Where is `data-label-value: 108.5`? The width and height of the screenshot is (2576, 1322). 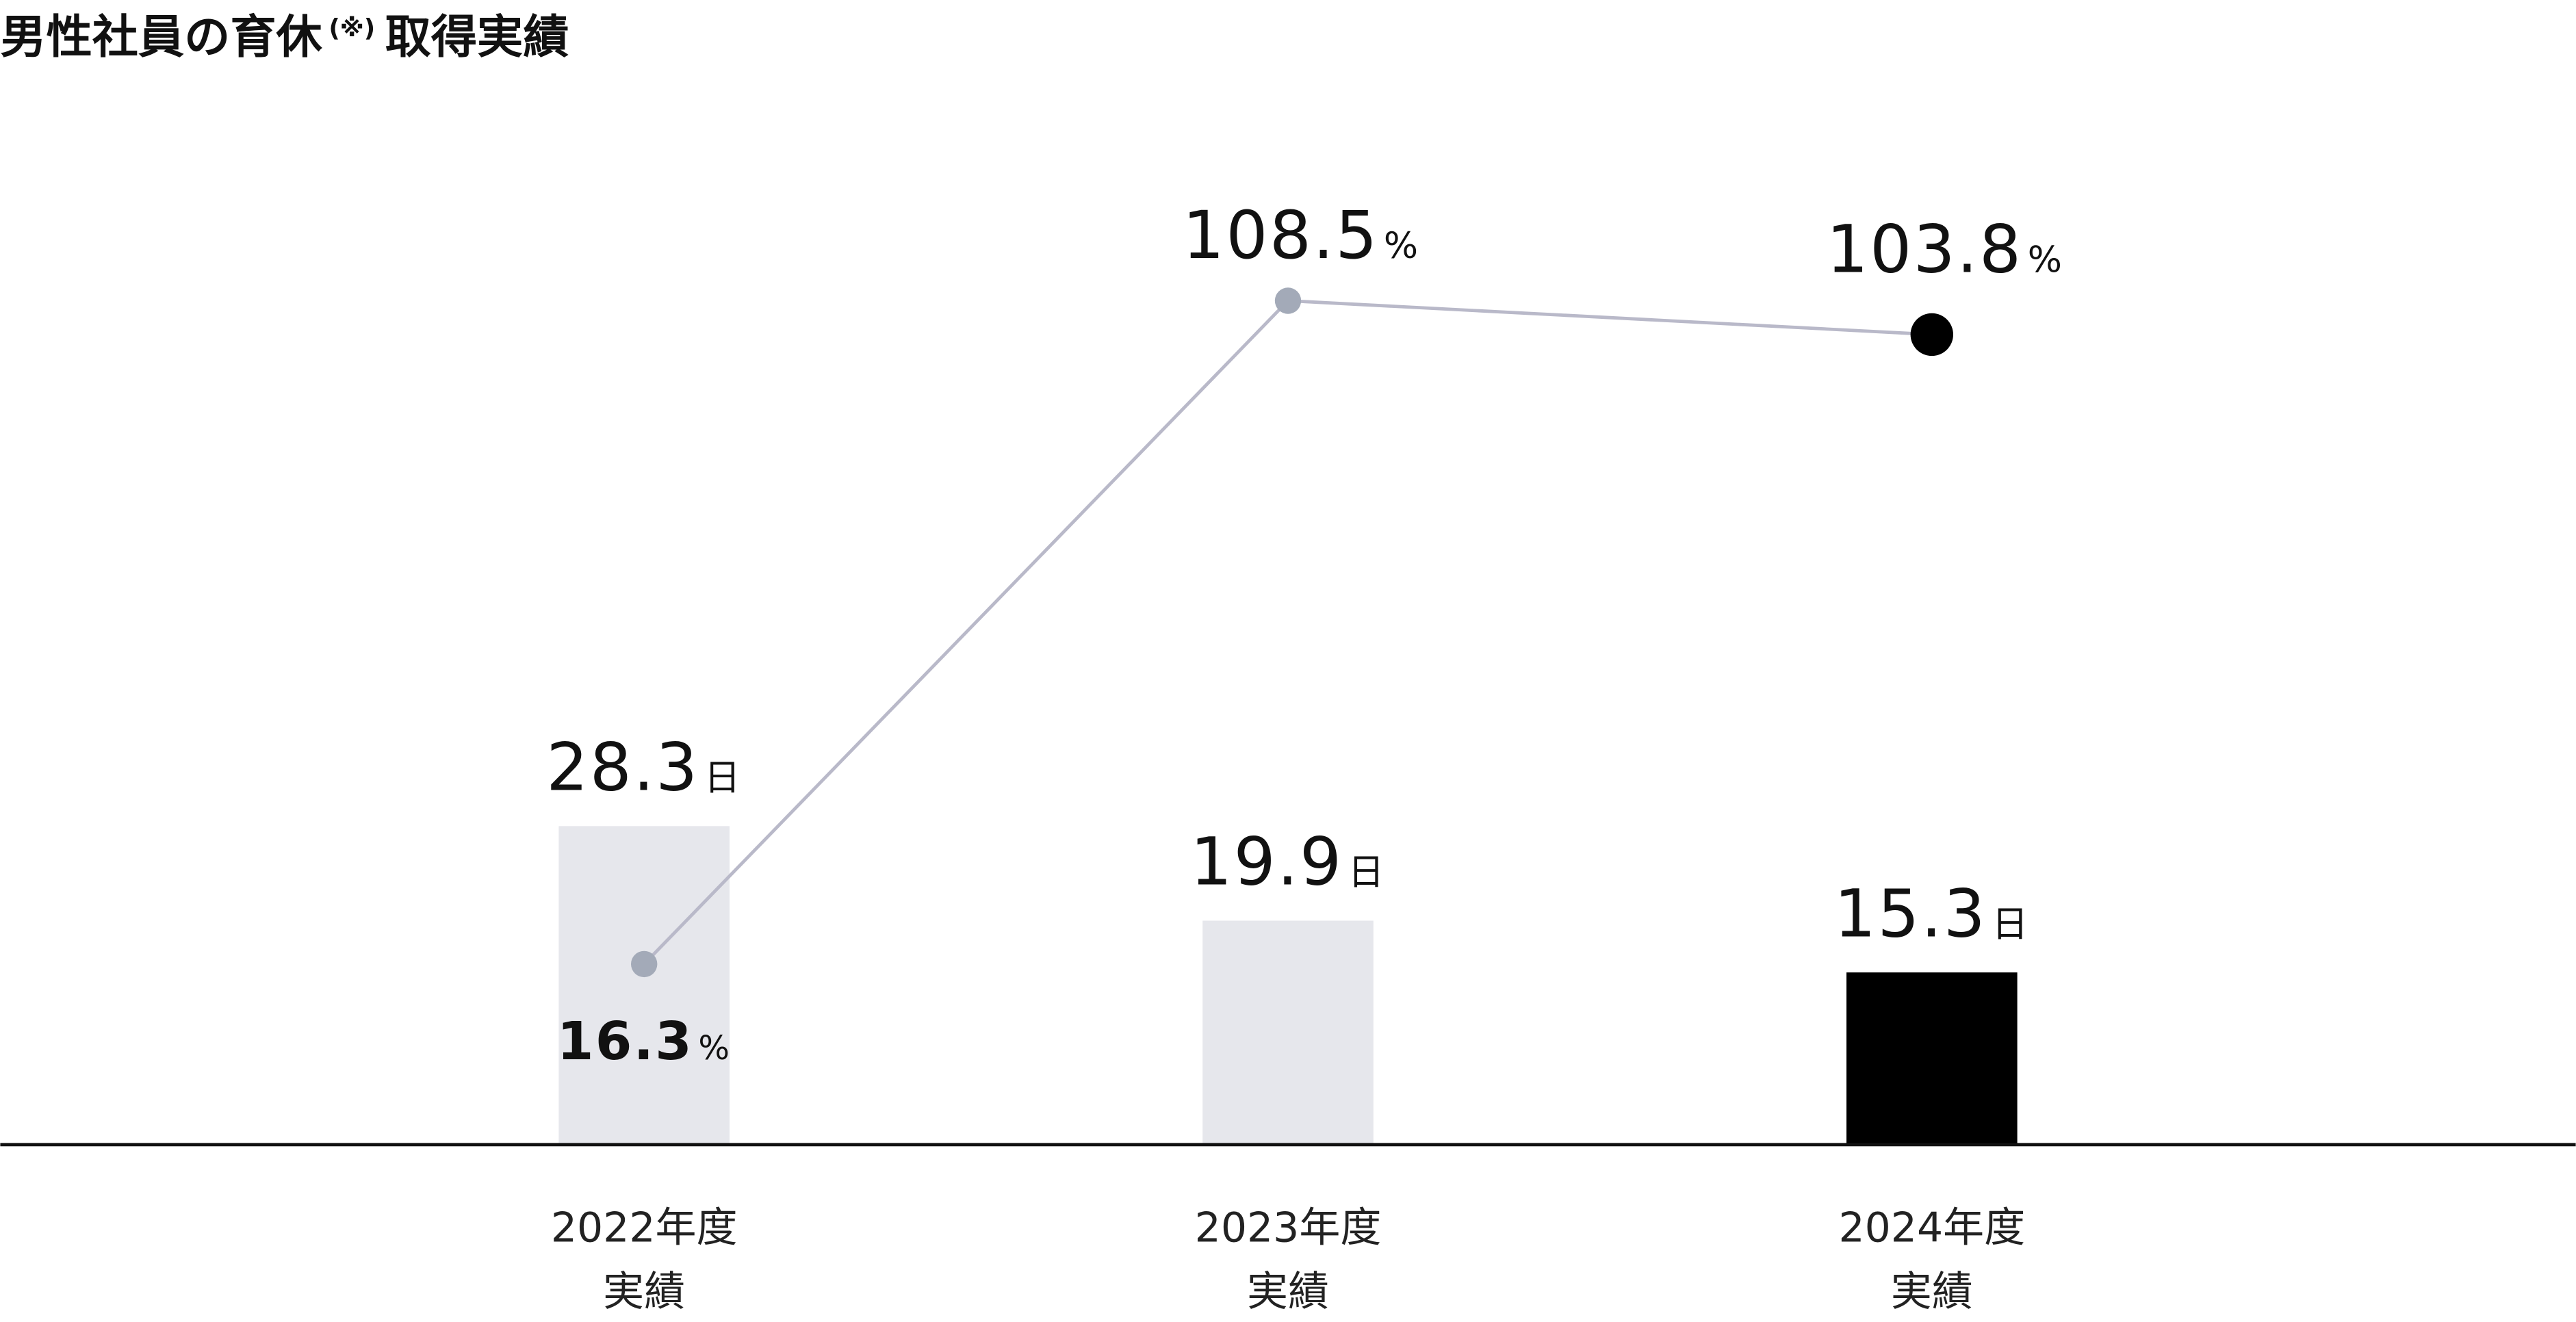
data-label-value: 108.5 is located at coordinates (1281, 235).